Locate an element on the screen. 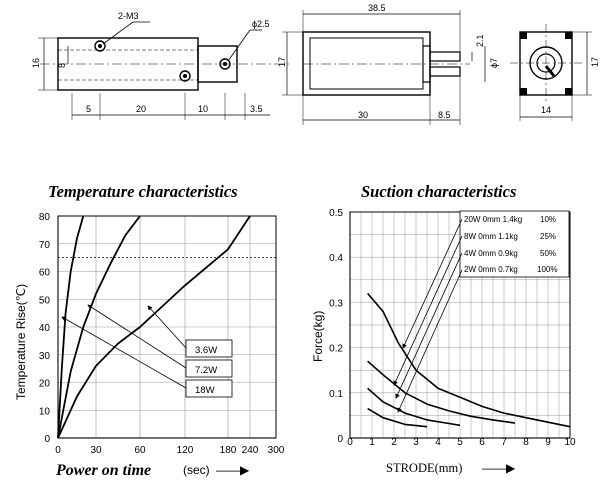 This screenshot has height=482, width=600. suction-legend-8w: 8W 0mm 1.1kg is located at coordinates (491, 236).